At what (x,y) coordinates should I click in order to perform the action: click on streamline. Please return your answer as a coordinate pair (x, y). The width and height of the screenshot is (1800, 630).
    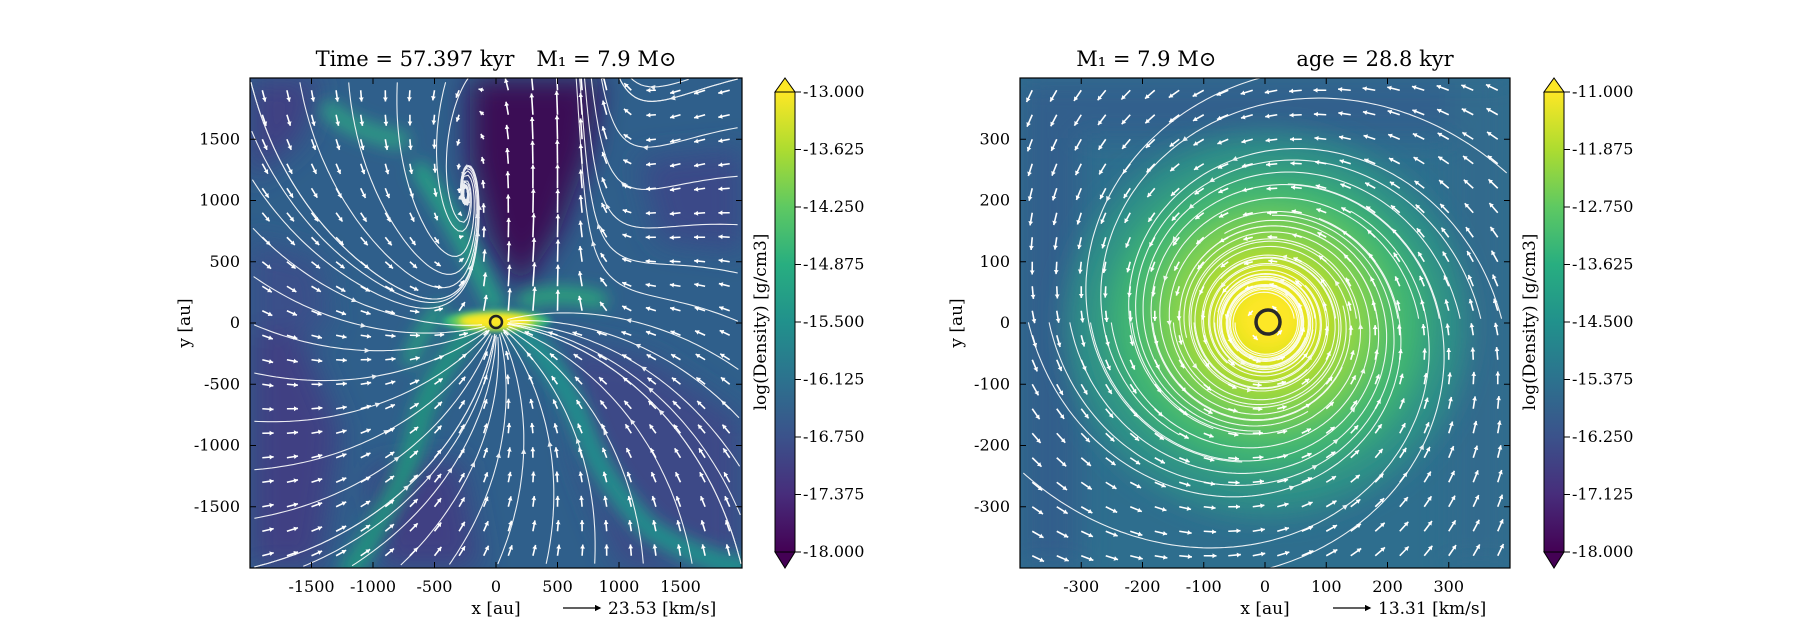
    Looking at the image, I should click on (664, 134).